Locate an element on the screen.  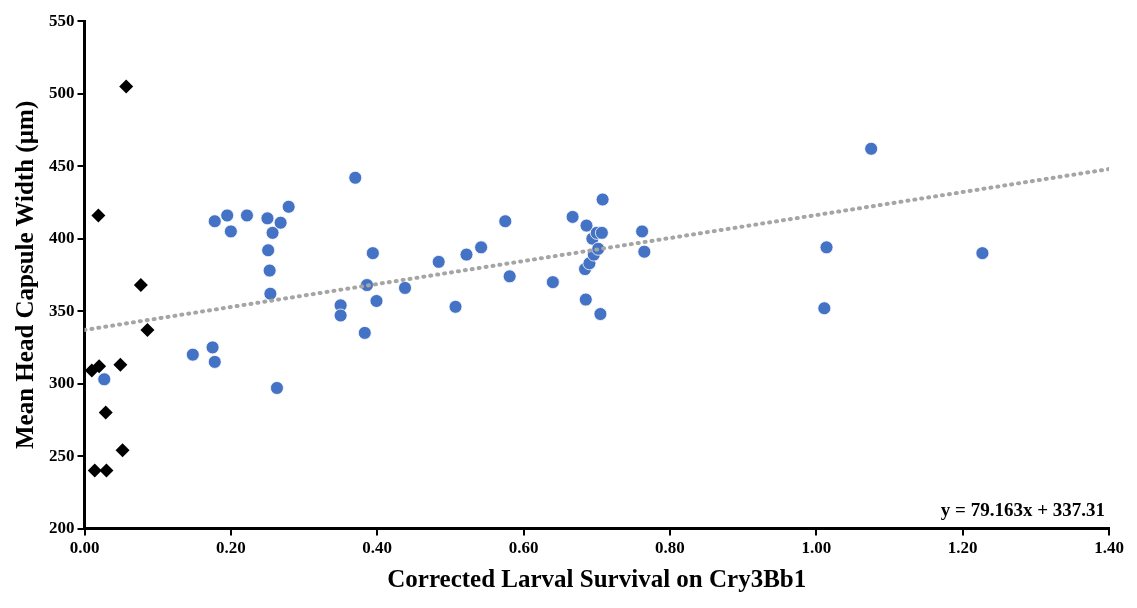
x-tick-label: 1.40 is located at coordinates (1109, 548).